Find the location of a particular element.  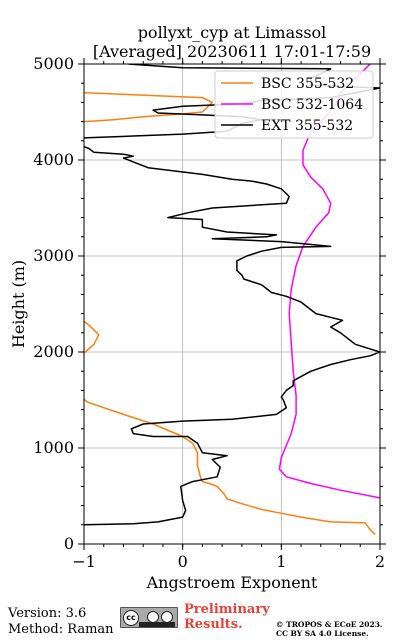

cc-icon: cc is located at coordinates (131, 618).